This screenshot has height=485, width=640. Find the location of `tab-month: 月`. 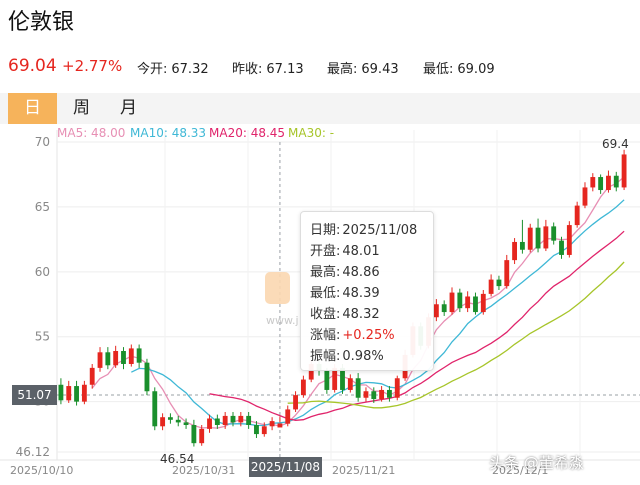

tab-month: 月 is located at coordinates (128, 108).